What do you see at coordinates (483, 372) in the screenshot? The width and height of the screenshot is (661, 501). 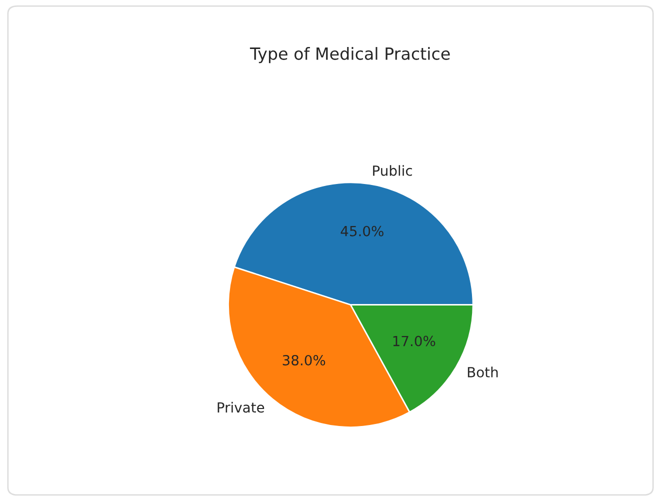 I see `slice-label: Both` at bounding box center [483, 372].